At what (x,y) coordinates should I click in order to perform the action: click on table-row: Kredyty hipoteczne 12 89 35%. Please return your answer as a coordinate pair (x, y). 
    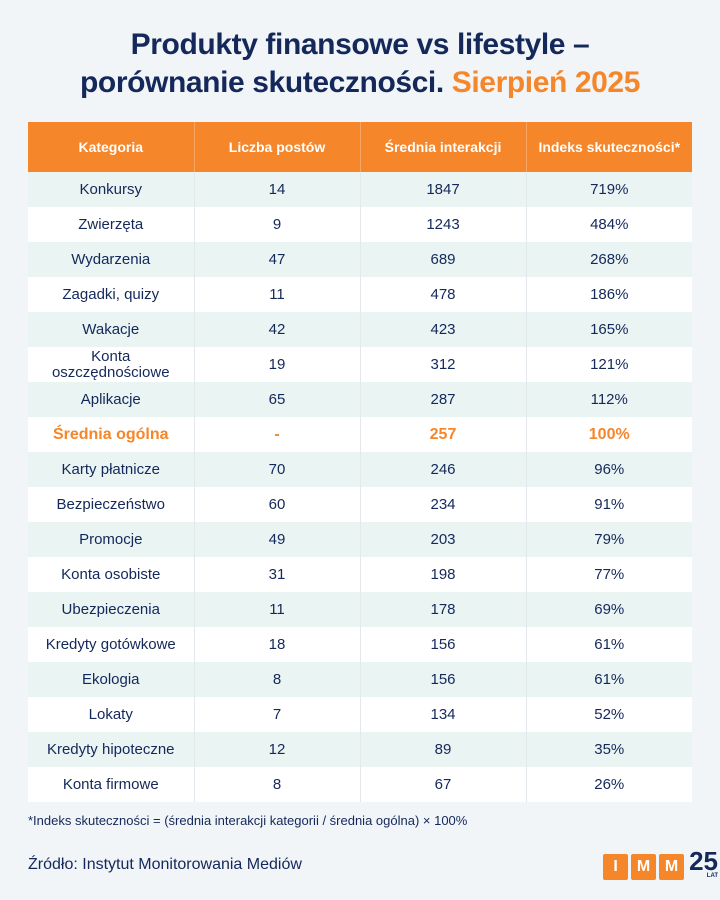
    Looking at the image, I should click on (360, 749).